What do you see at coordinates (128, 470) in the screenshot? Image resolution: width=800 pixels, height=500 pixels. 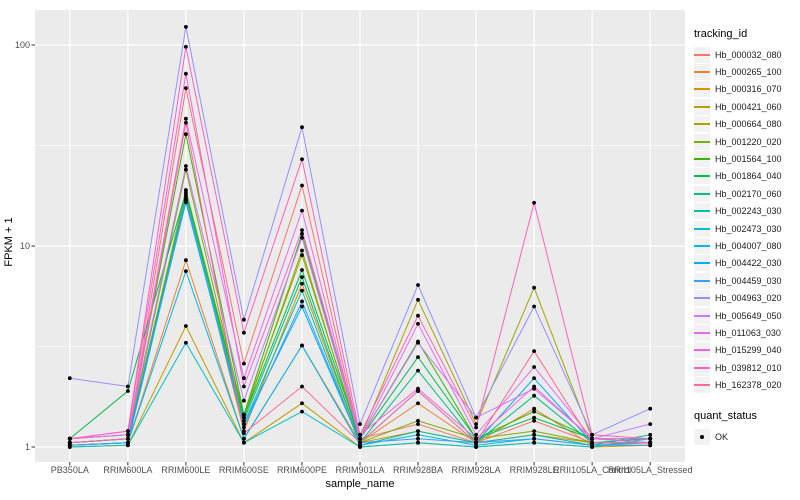 I see `x-tick-label: RRIM600LA` at bounding box center [128, 470].